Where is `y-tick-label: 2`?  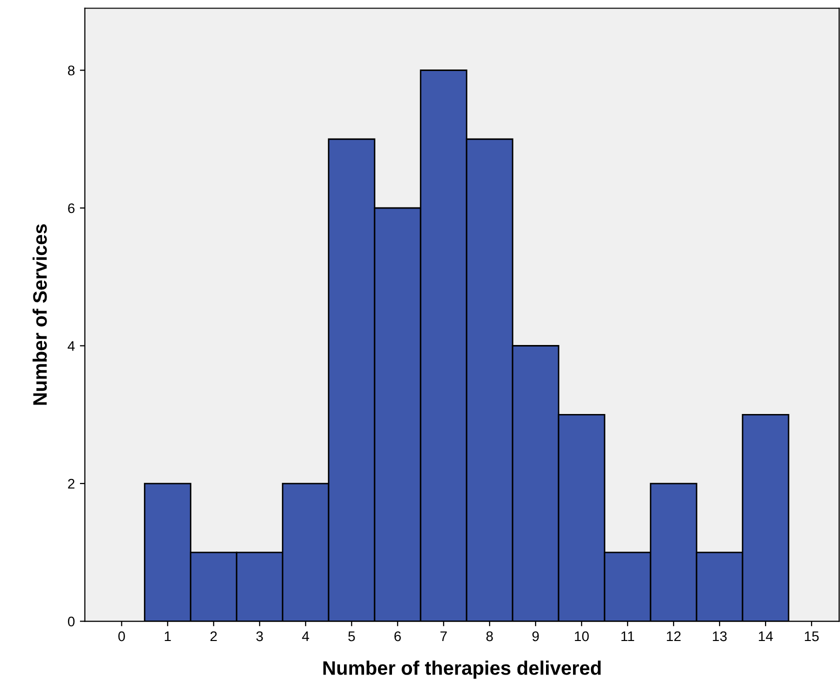
y-tick-label: 2 is located at coordinates (71, 483).